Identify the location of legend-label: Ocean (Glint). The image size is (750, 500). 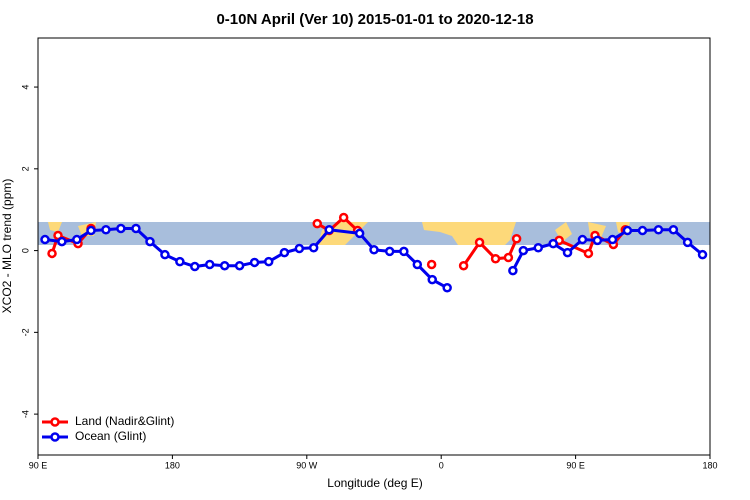
(110, 436).